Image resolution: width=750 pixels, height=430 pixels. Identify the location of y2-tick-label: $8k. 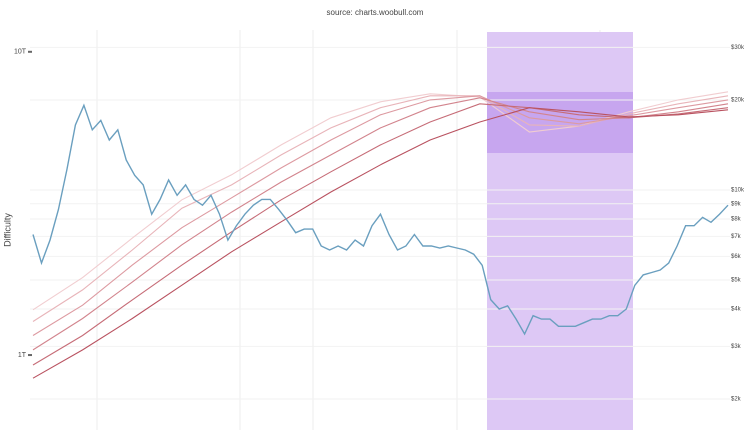
(736, 220).